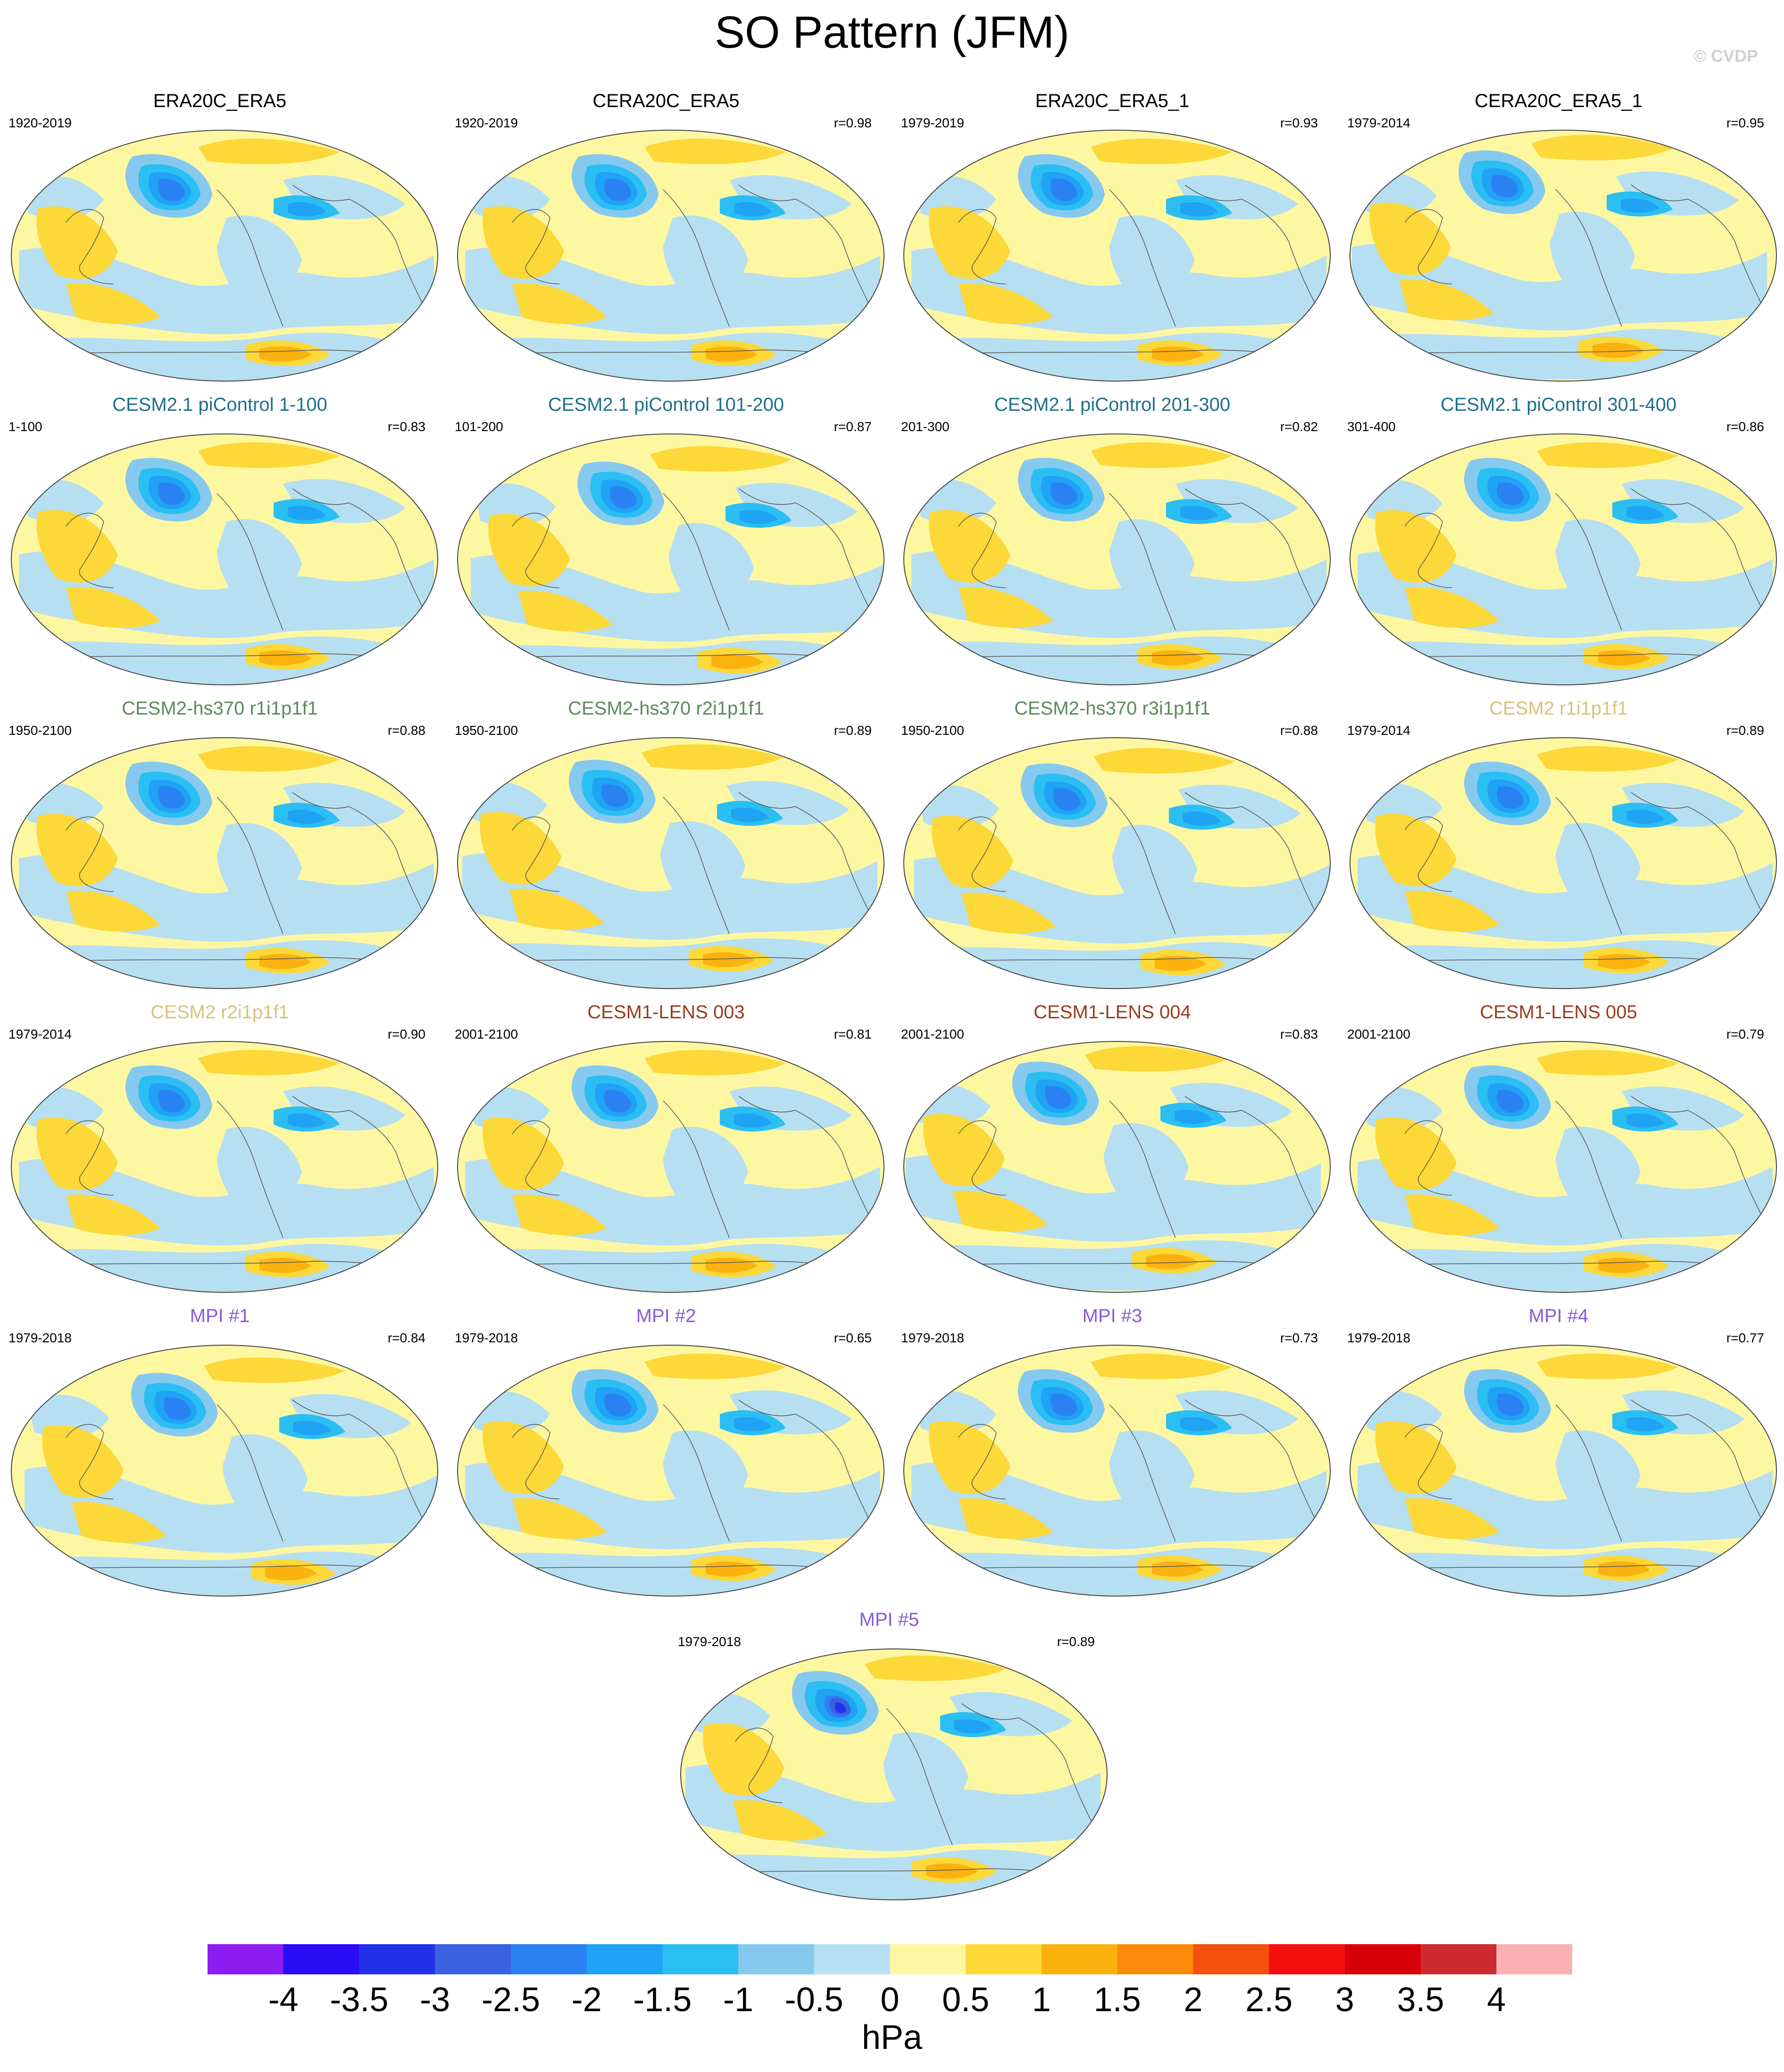 This screenshot has height=2072, width=1784. Describe the element at coordinates (1558, 1013) in the screenshot. I see `panel-title: CESM1-LENS 005` at that location.